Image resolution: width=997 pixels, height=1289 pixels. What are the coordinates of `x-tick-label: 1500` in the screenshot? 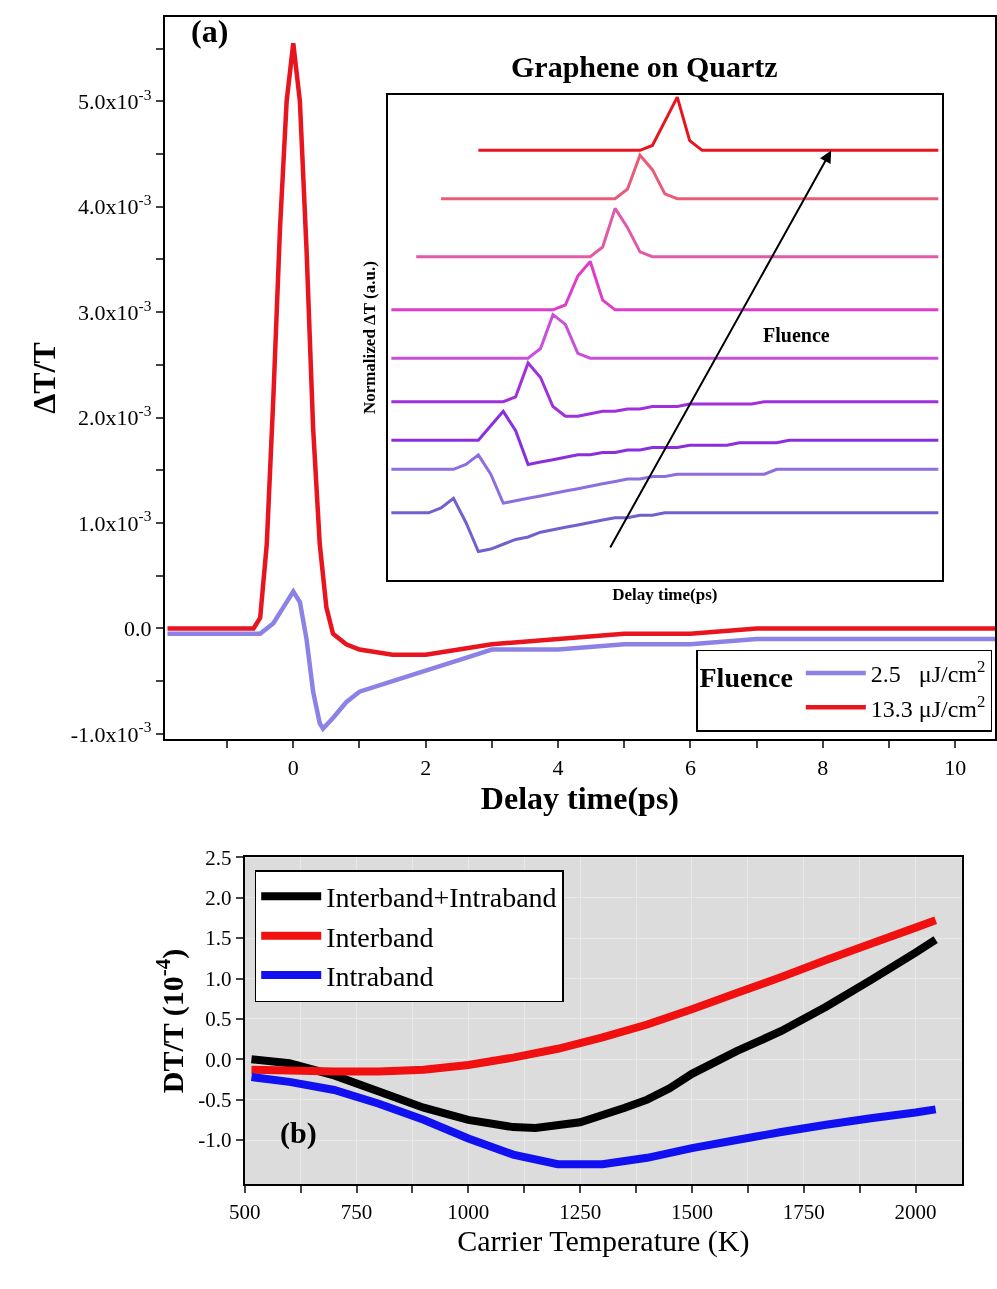 It's located at (691, 1211).